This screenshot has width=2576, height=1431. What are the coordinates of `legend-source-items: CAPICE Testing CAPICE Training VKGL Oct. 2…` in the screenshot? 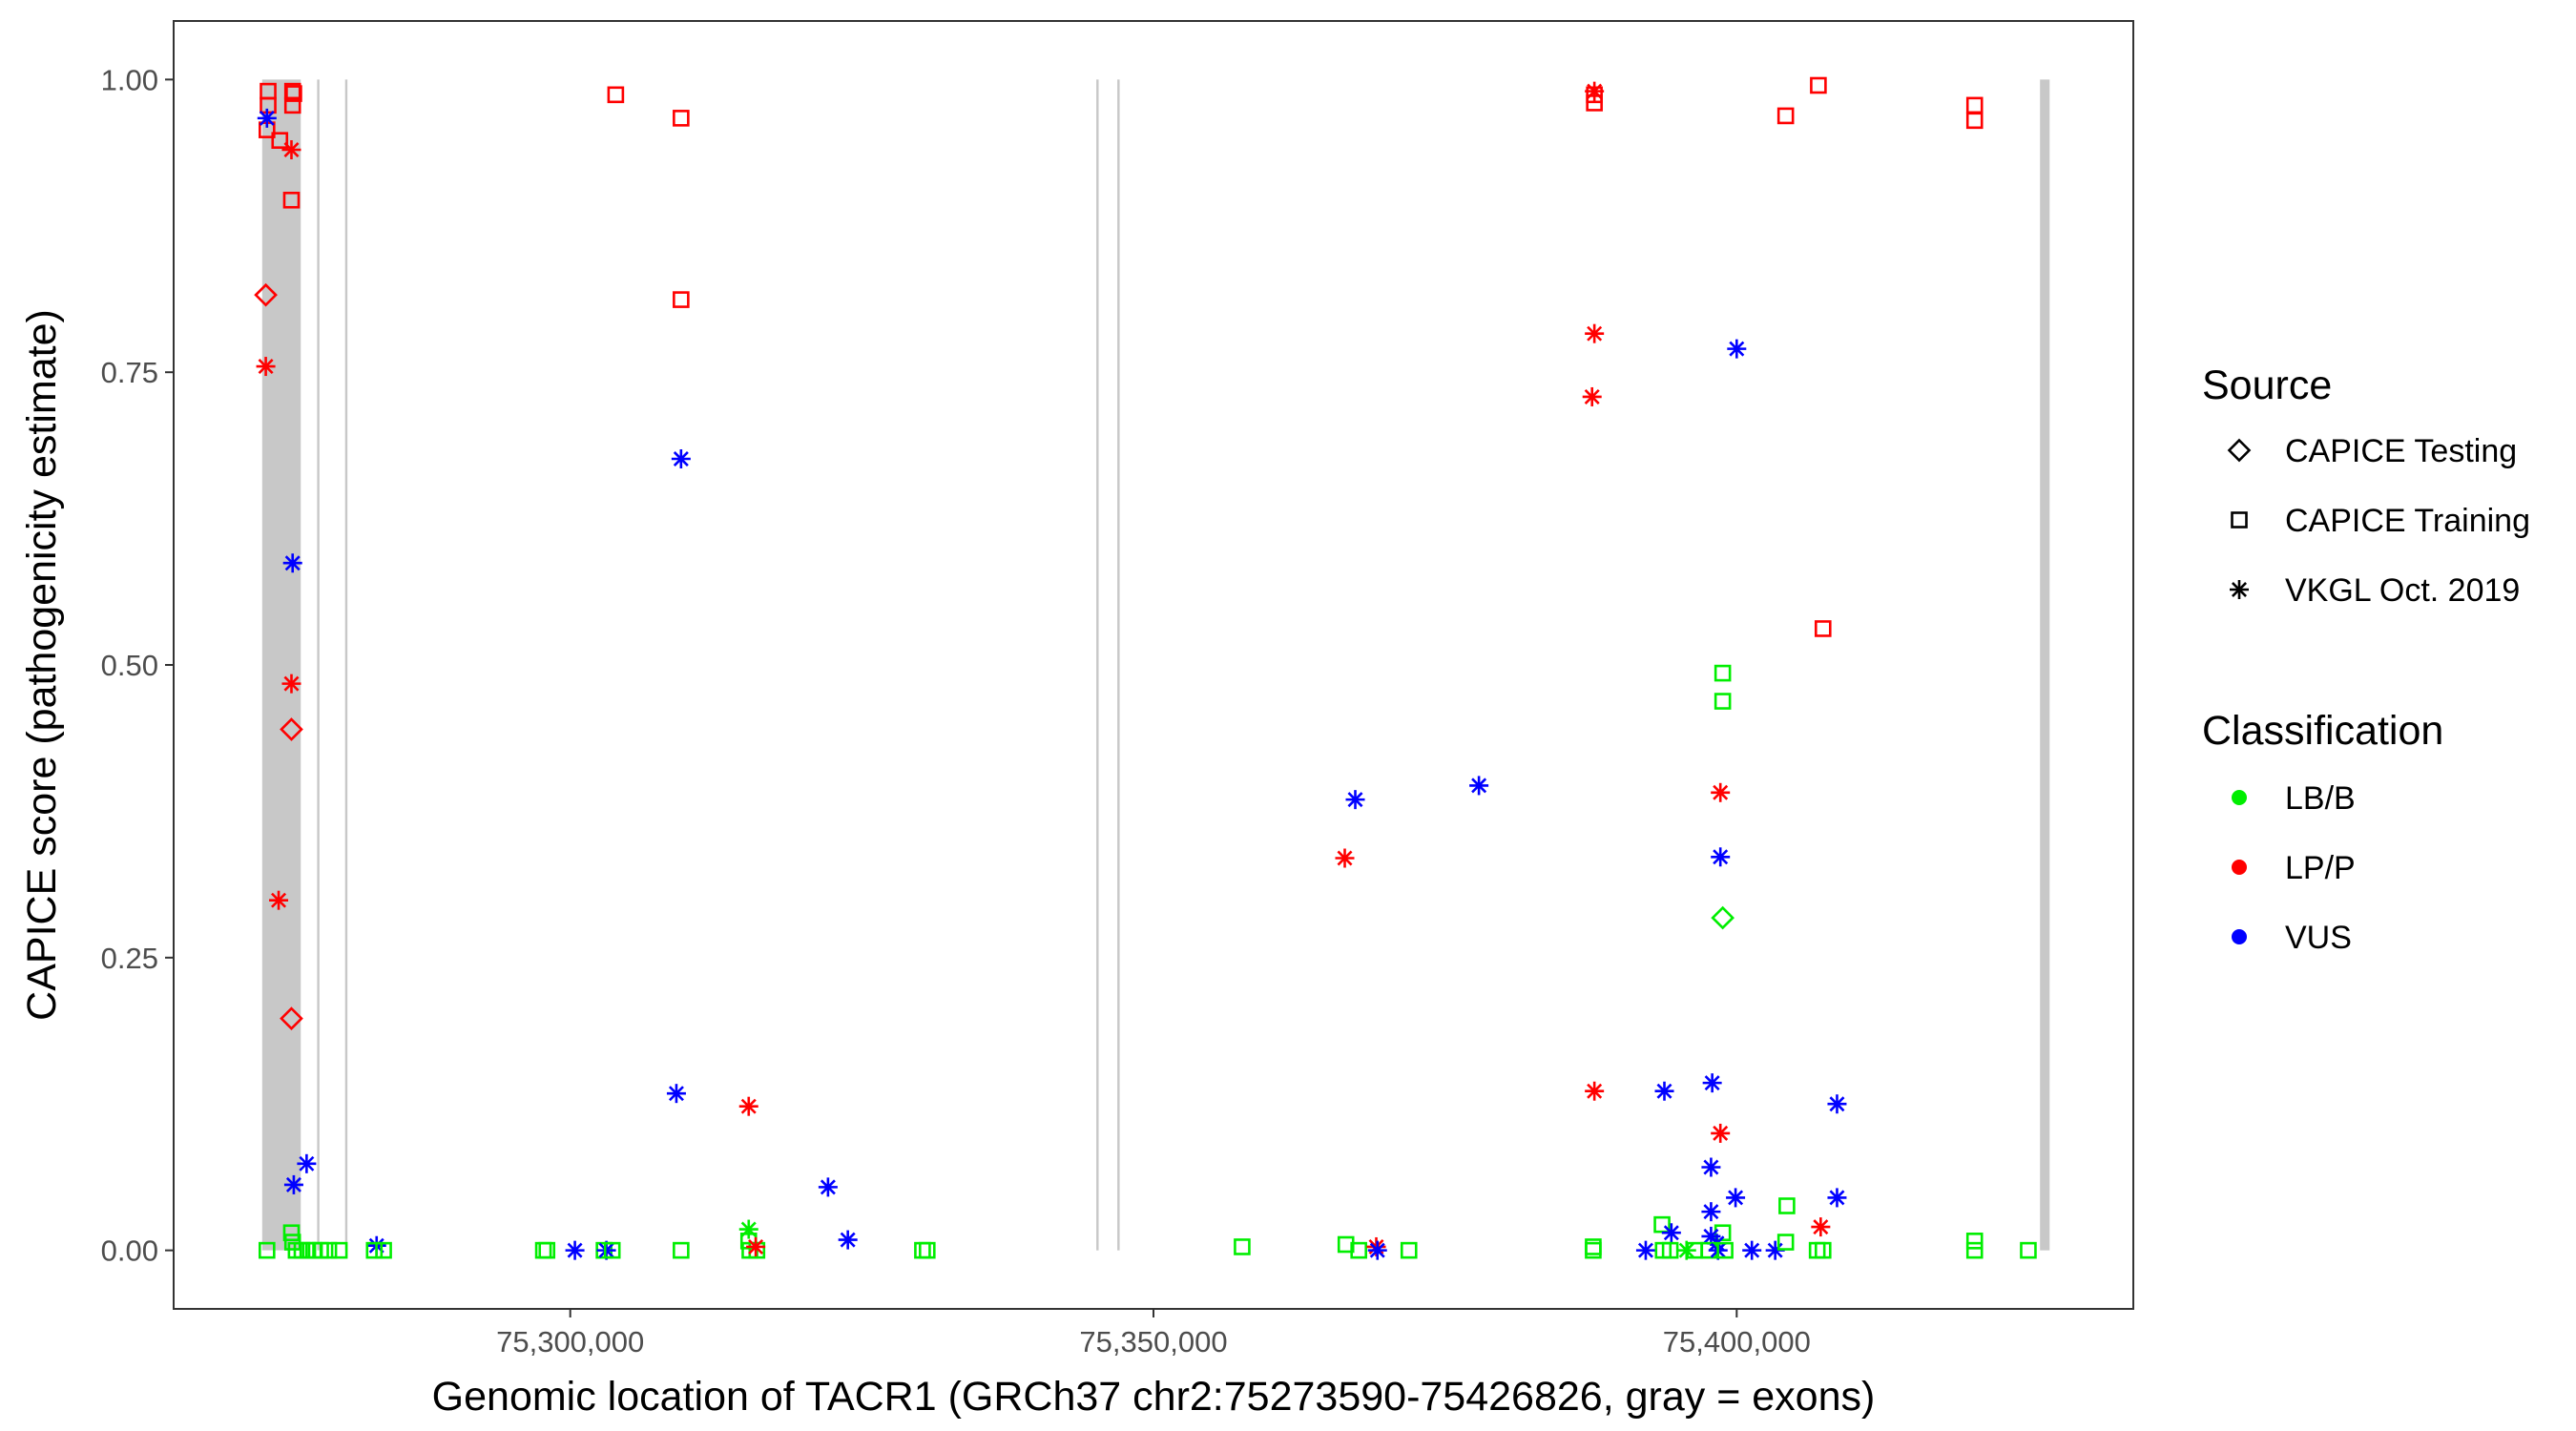 It's located at (2378, 521).